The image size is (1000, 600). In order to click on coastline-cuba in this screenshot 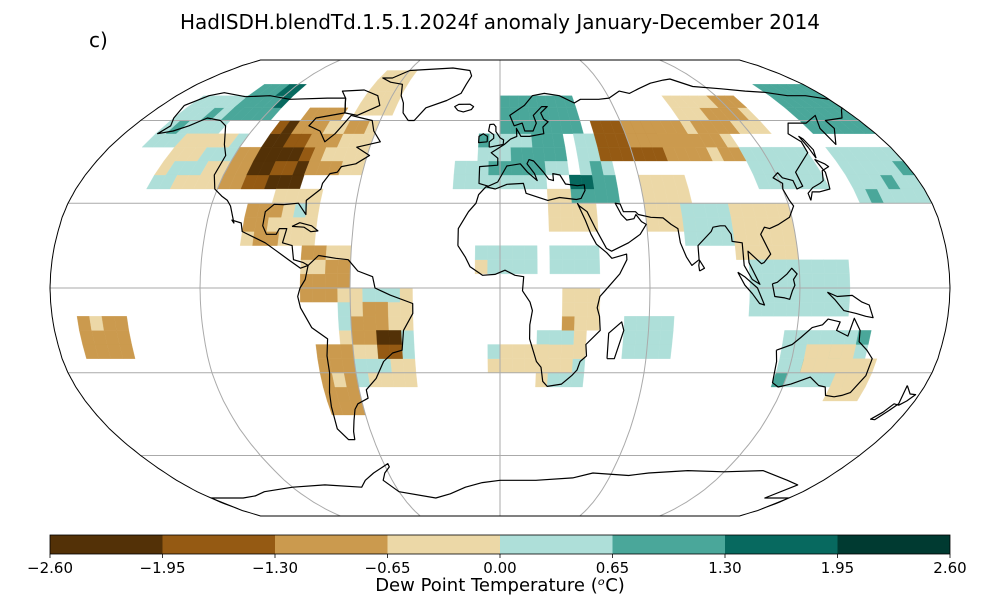, I will do `click(305, 227)`.